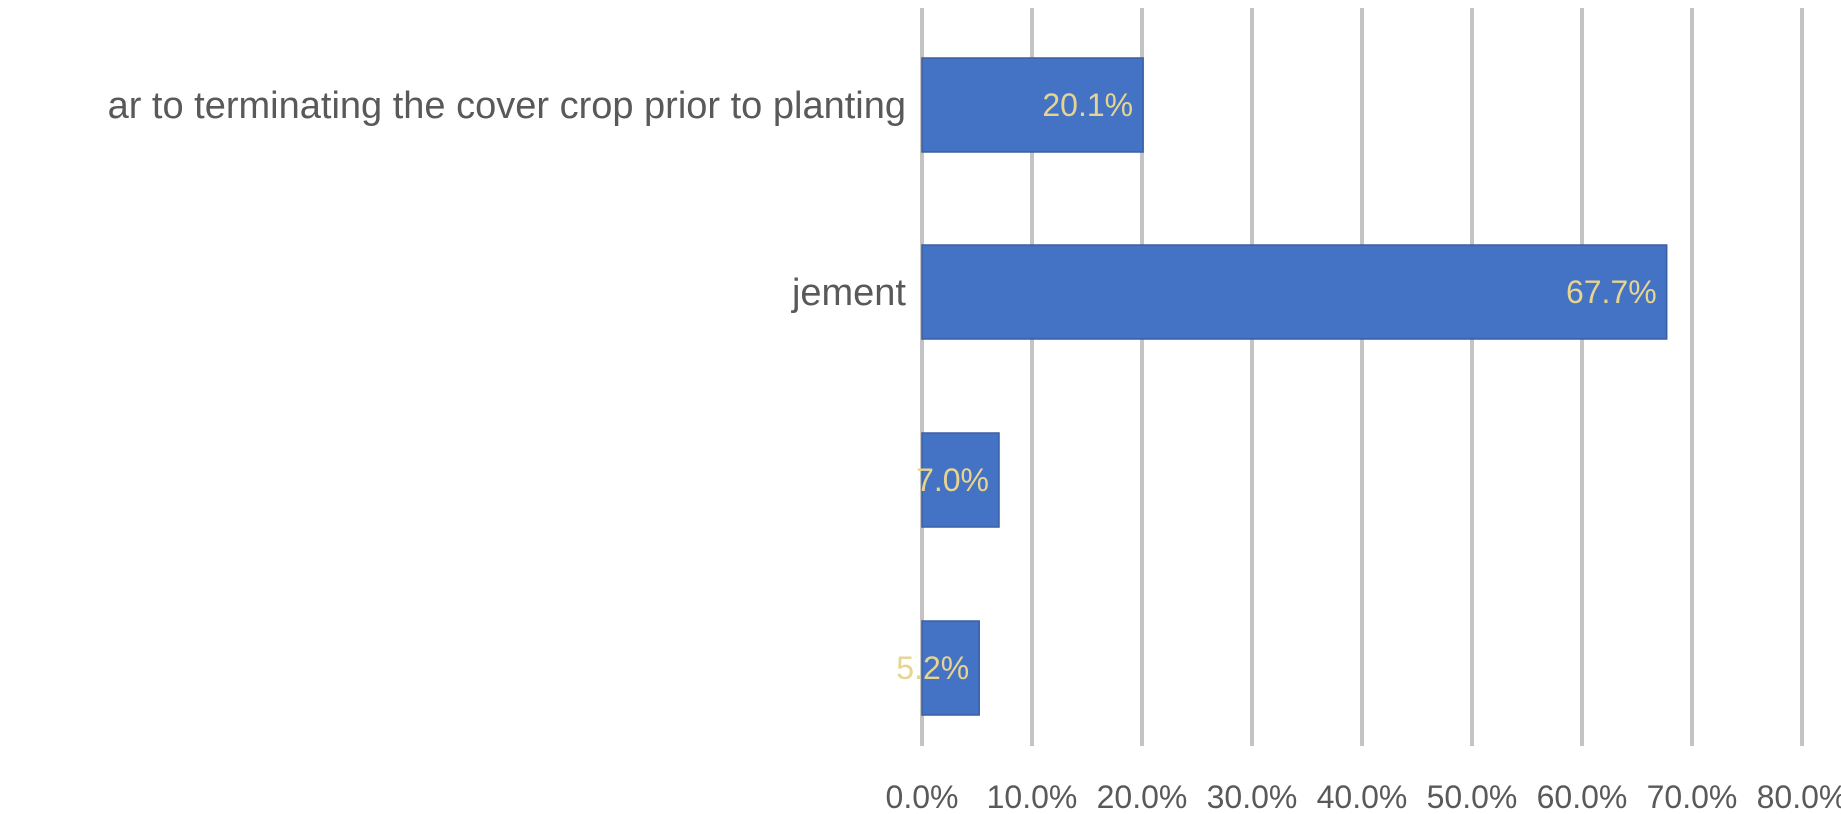  Describe the element at coordinates (952, 480) in the screenshot. I see `data-label: 7.0%` at that location.